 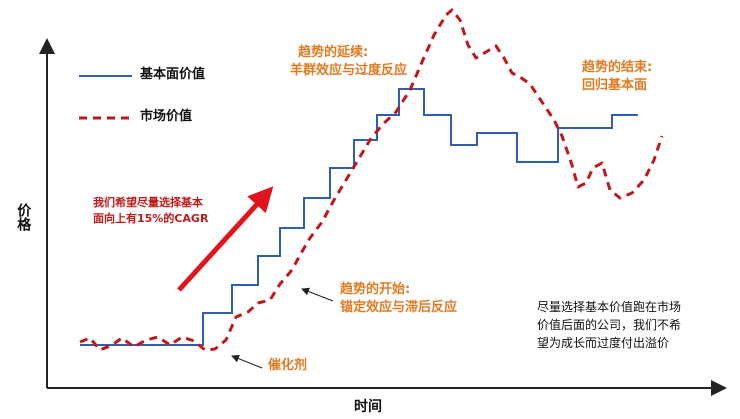 What do you see at coordinates (225, 239) in the screenshot?
I see `growth-arrow` at bounding box center [225, 239].